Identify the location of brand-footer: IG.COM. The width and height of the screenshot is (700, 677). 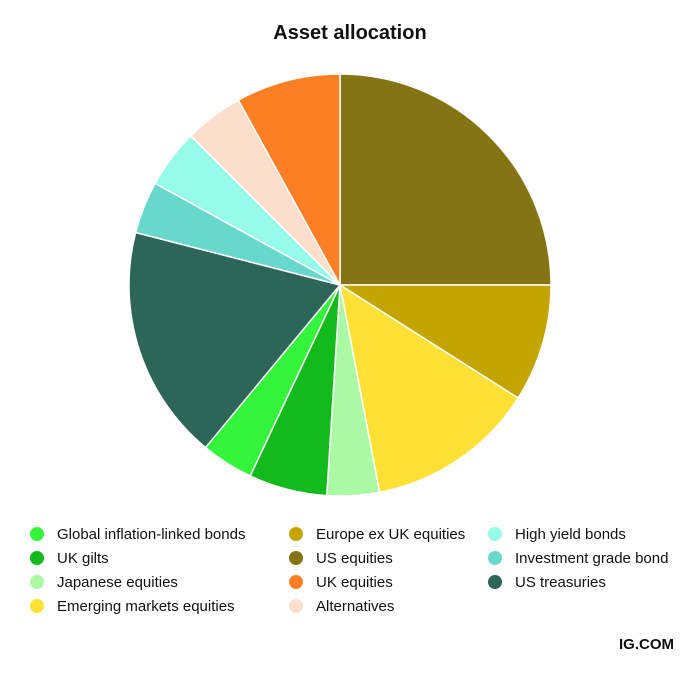
(646, 644).